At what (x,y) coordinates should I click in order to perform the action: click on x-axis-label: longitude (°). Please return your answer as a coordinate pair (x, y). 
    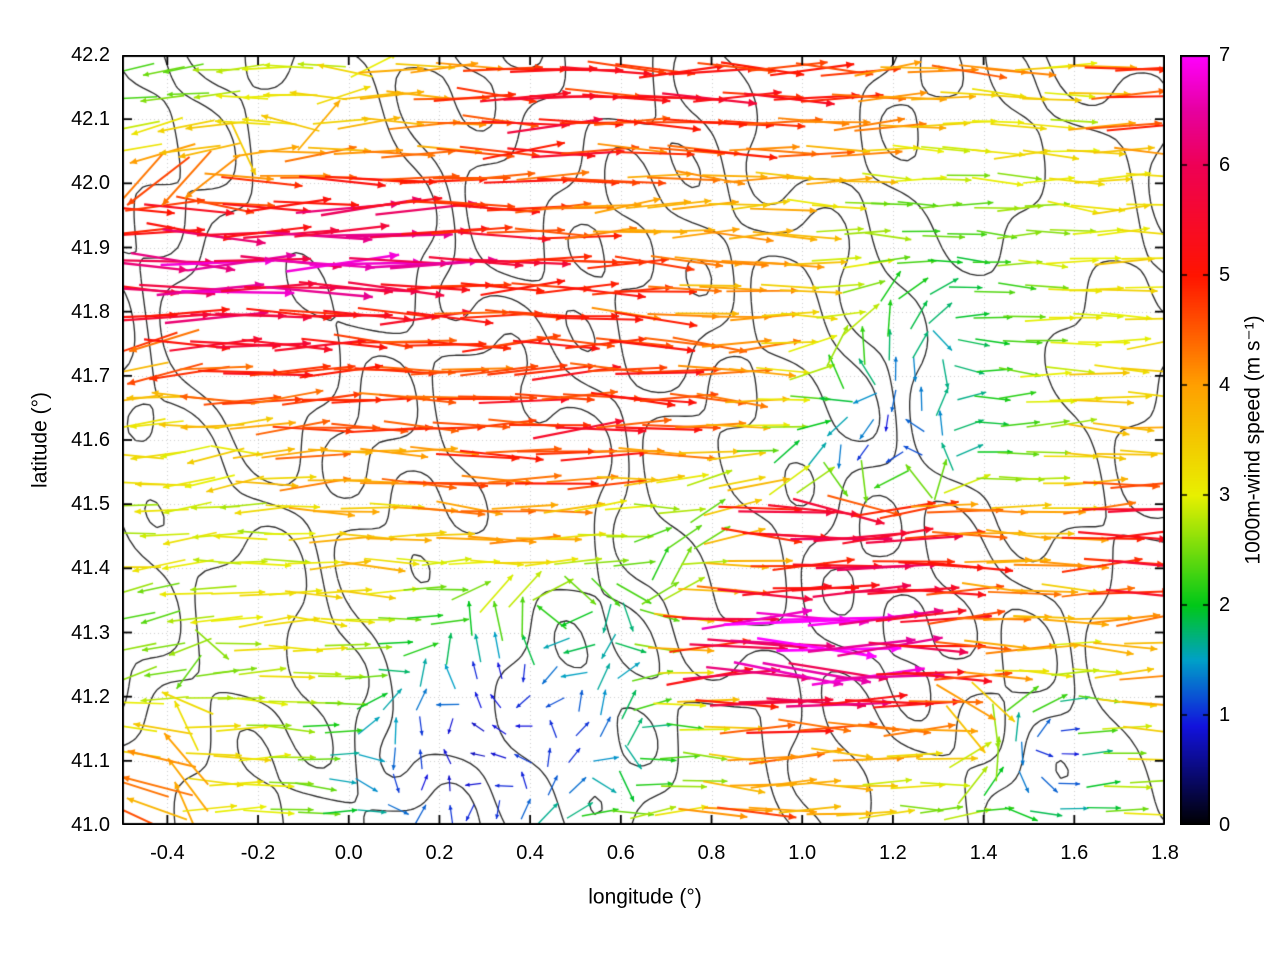
    Looking at the image, I should click on (645, 897).